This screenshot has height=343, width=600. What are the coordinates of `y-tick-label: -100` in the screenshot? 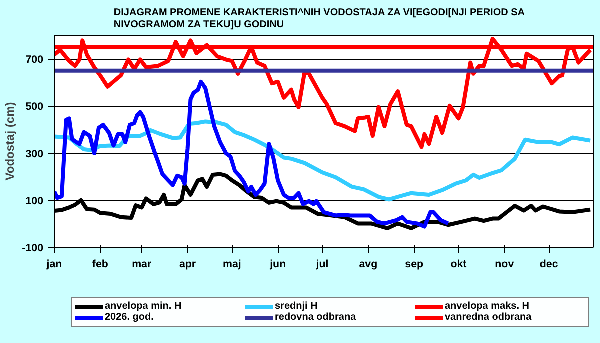 It's located at (33, 248).